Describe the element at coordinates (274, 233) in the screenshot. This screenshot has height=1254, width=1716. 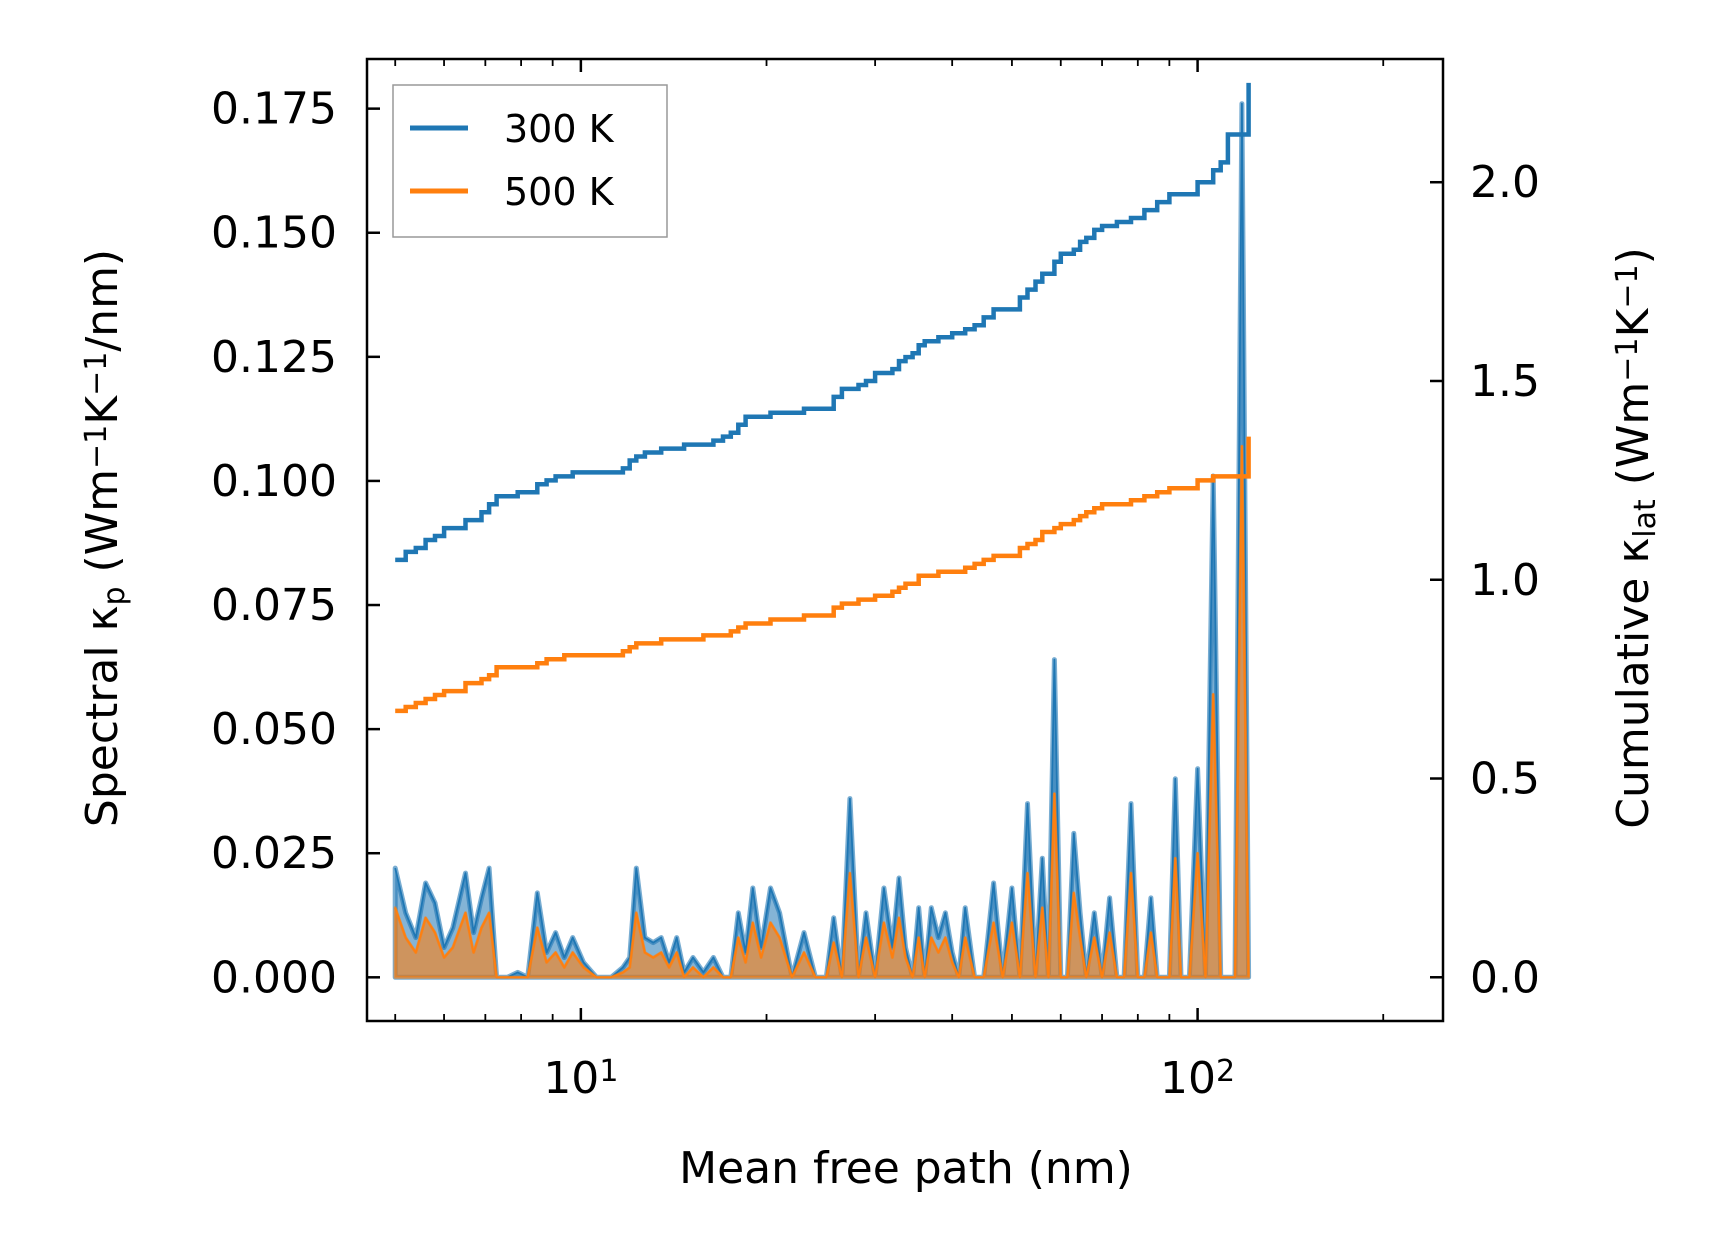
I see `y-left-tick-label: 0.150` at that location.